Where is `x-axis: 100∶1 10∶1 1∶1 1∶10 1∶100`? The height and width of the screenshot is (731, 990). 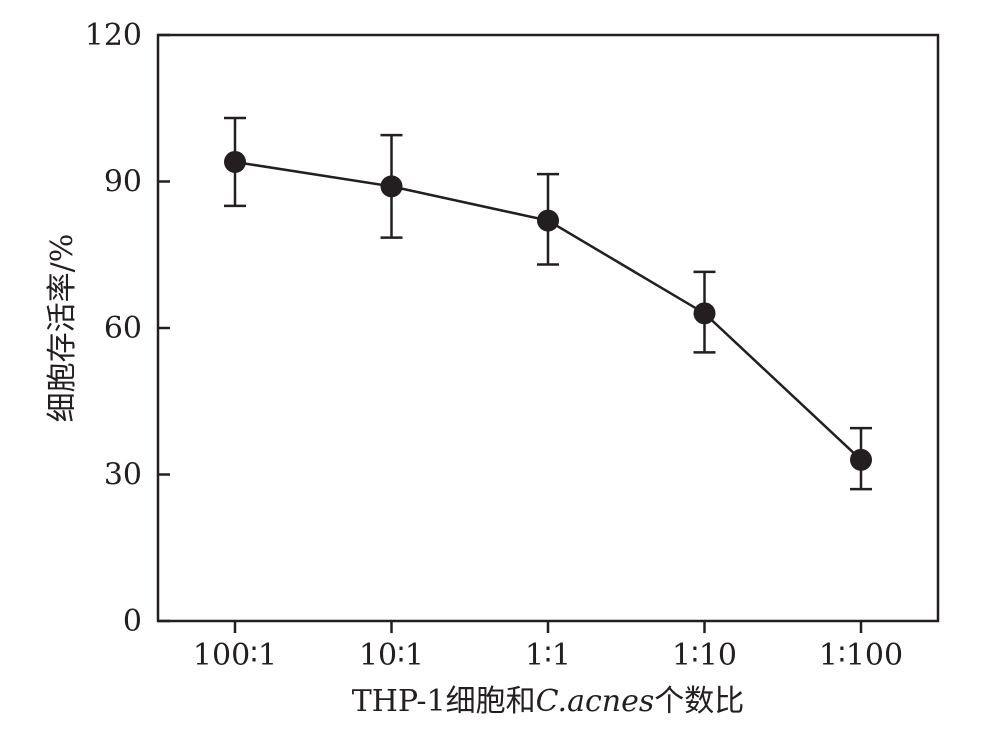
x-axis: 100∶1 10∶1 1∶1 1∶10 1∶100 is located at coordinates (548, 647).